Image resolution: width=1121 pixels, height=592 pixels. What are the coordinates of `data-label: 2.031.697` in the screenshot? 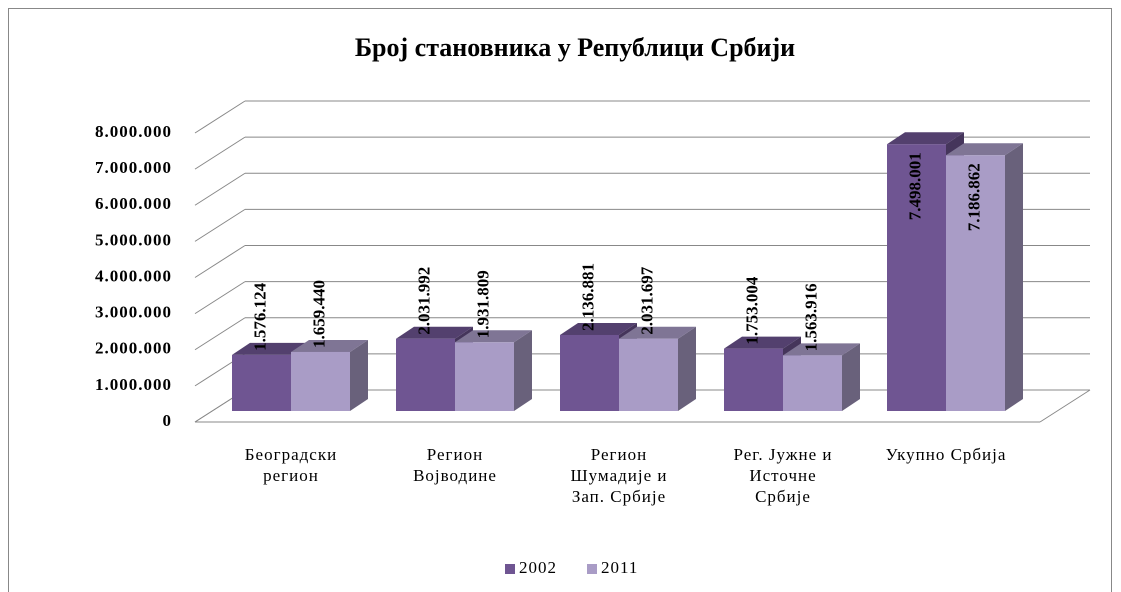 It's located at (646, 300).